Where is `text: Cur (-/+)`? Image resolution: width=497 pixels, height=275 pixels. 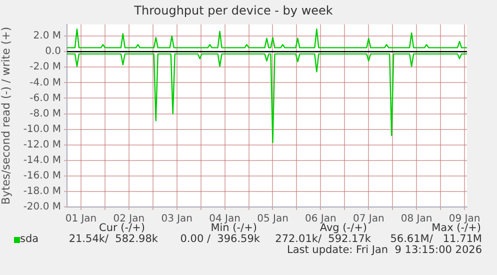
text: Cur (-/+) is located at coordinates (122, 228).